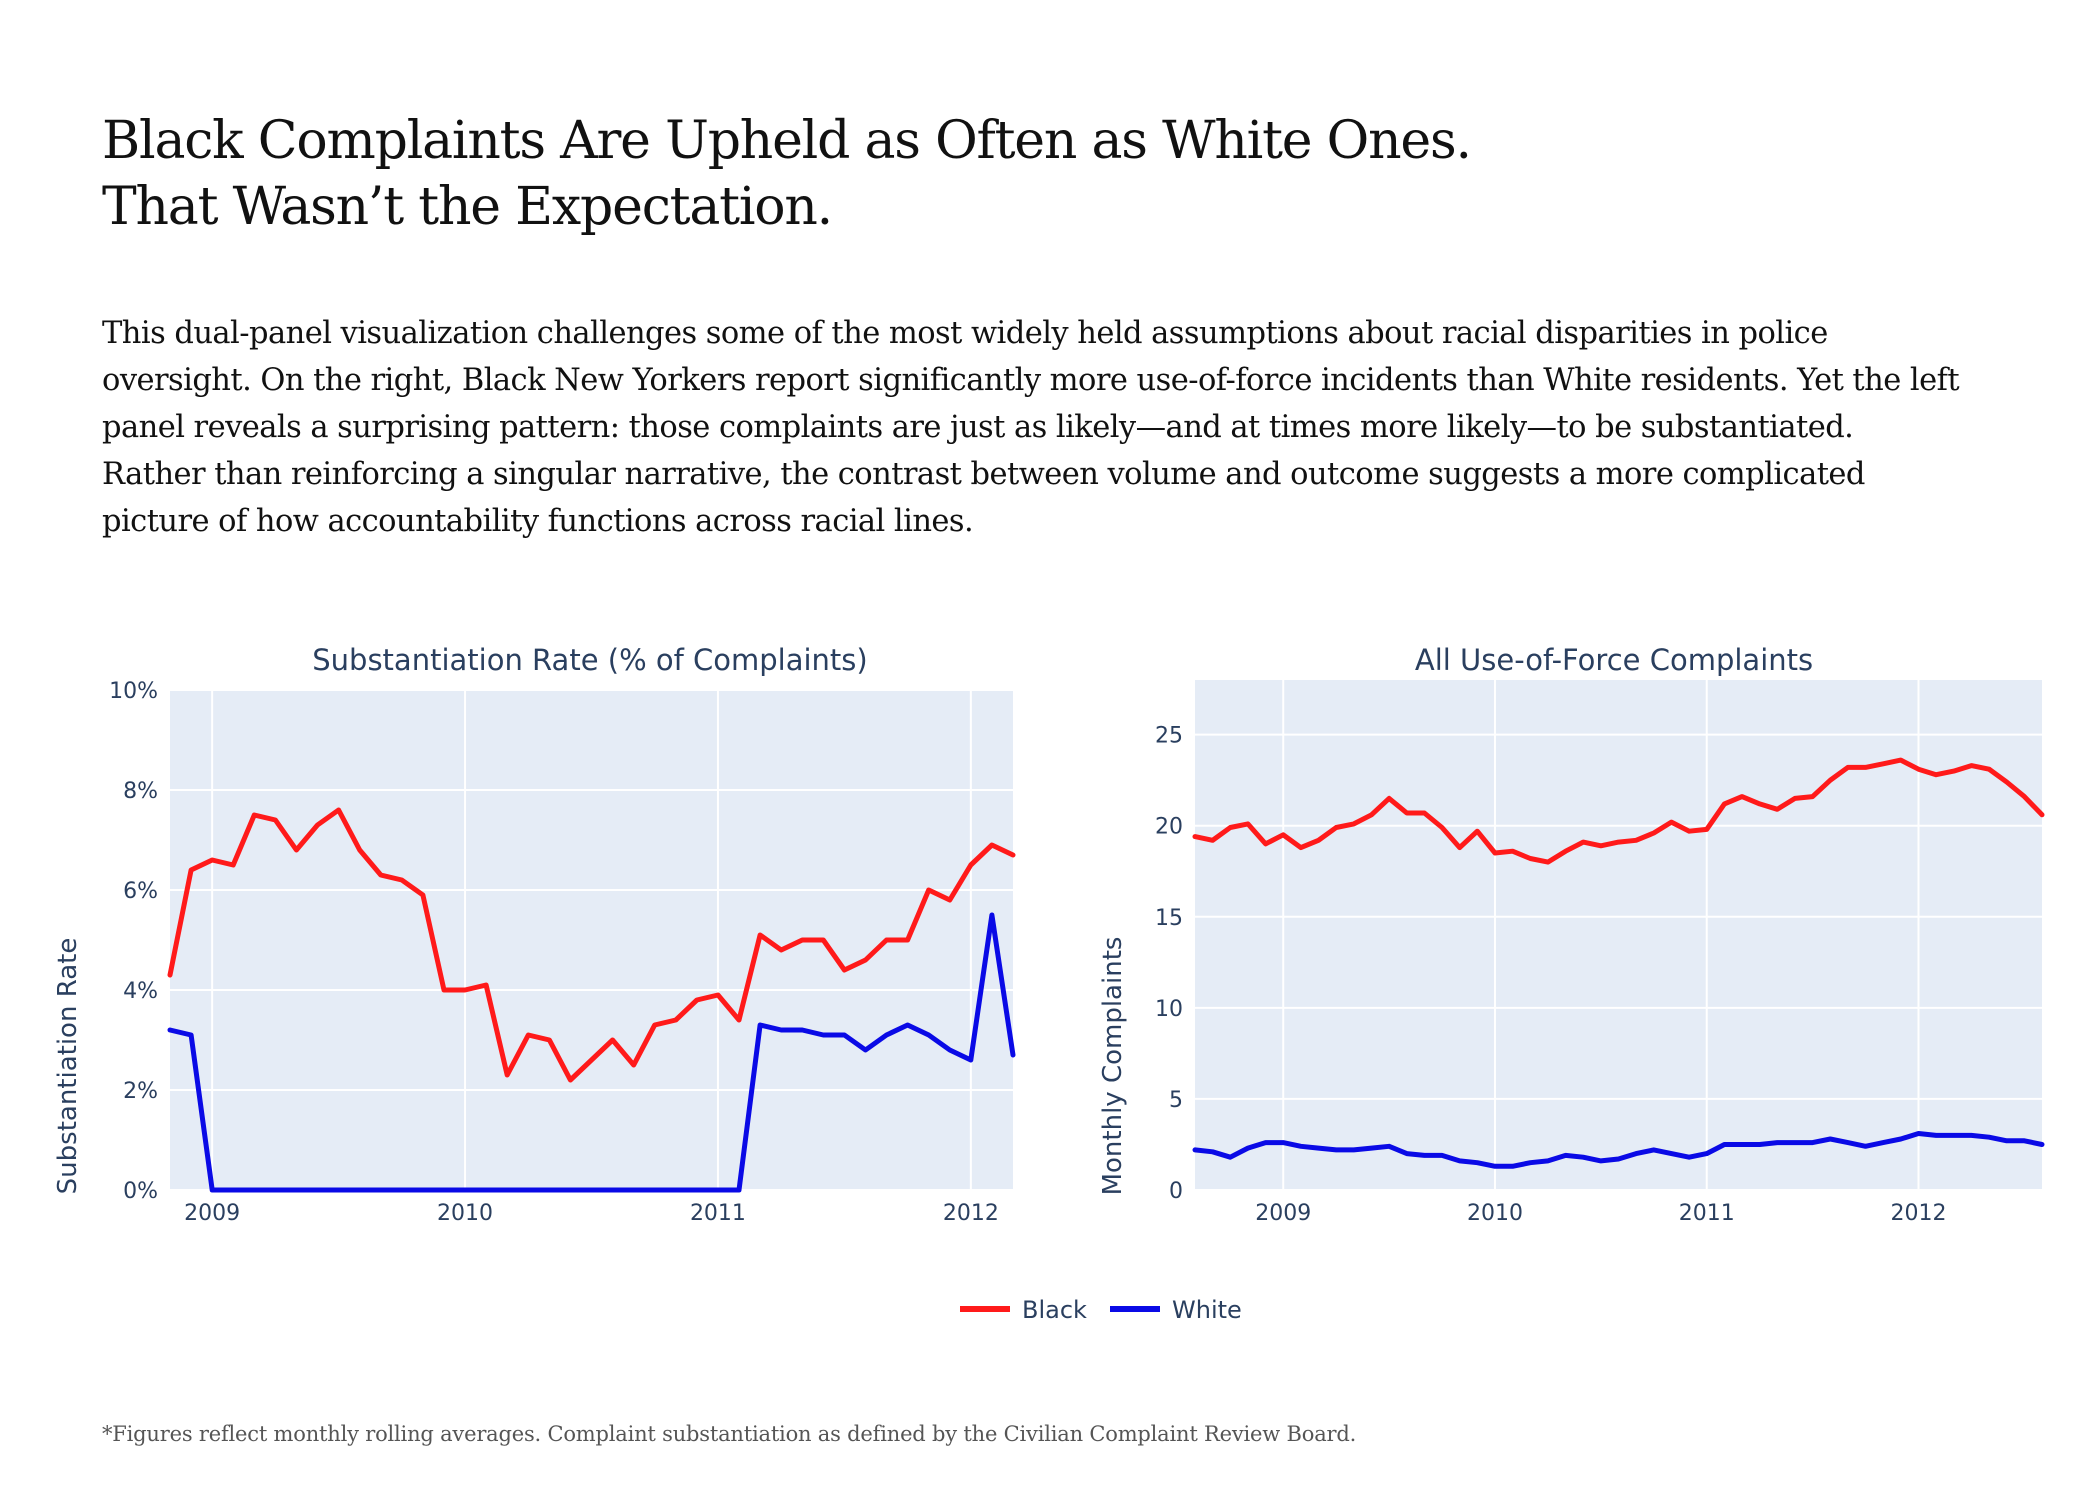 This screenshot has width=2100, height=1500. Describe the element at coordinates (1054, 1310) in the screenshot. I see `legend-label-black: Black` at that location.